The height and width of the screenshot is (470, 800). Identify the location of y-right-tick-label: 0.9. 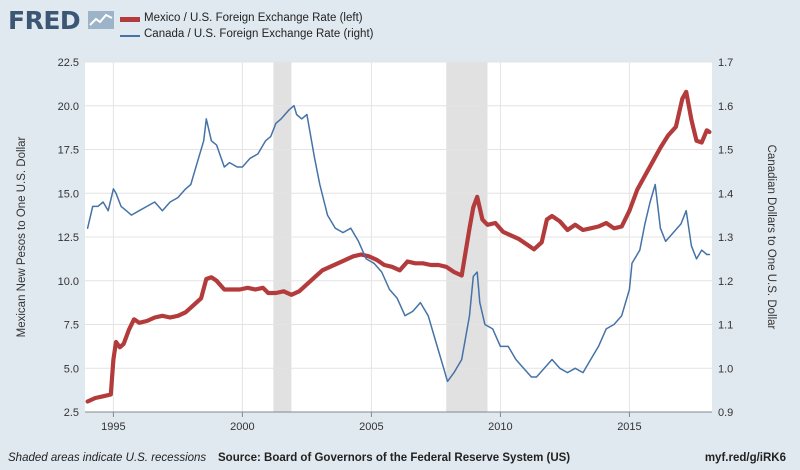
(725, 413).